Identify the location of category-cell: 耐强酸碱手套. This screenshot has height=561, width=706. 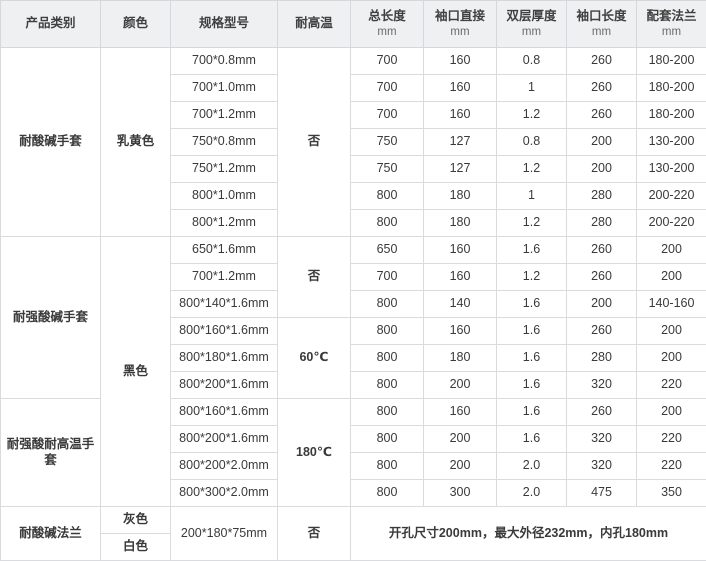
(51, 318).